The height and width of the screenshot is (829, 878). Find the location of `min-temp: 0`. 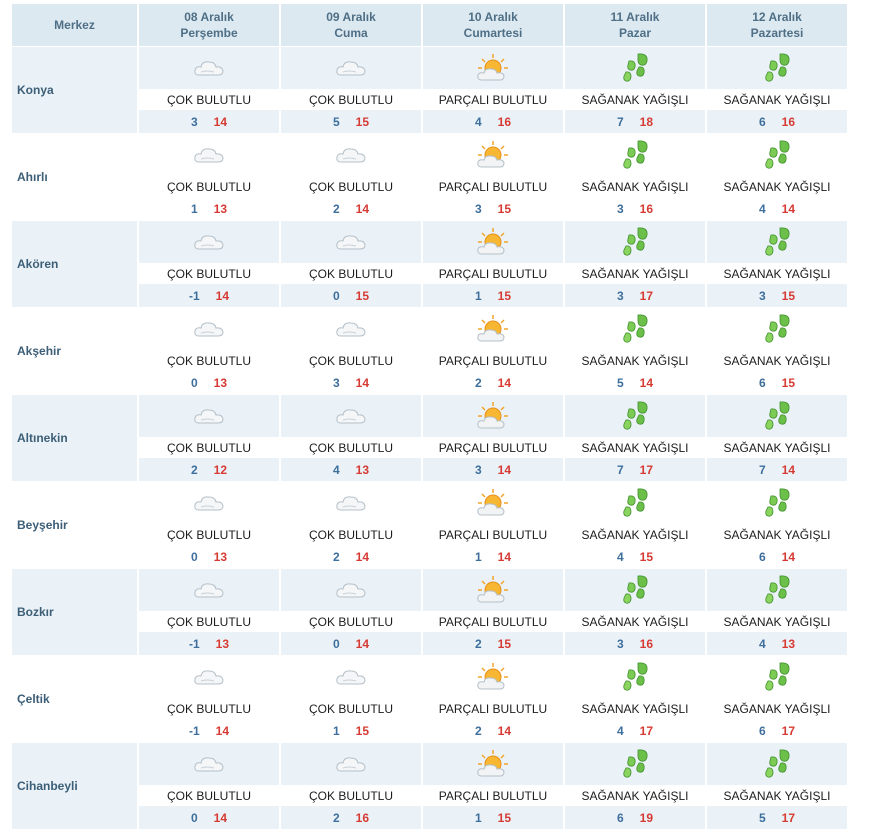

min-temp: 0 is located at coordinates (336, 295).